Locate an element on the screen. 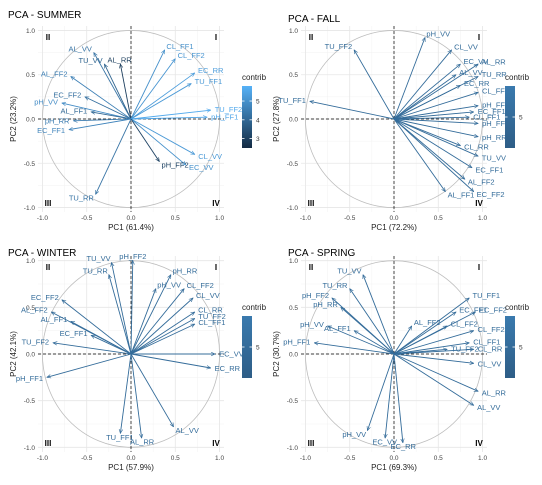  variable-label: pH_VV is located at coordinates (169, 284).